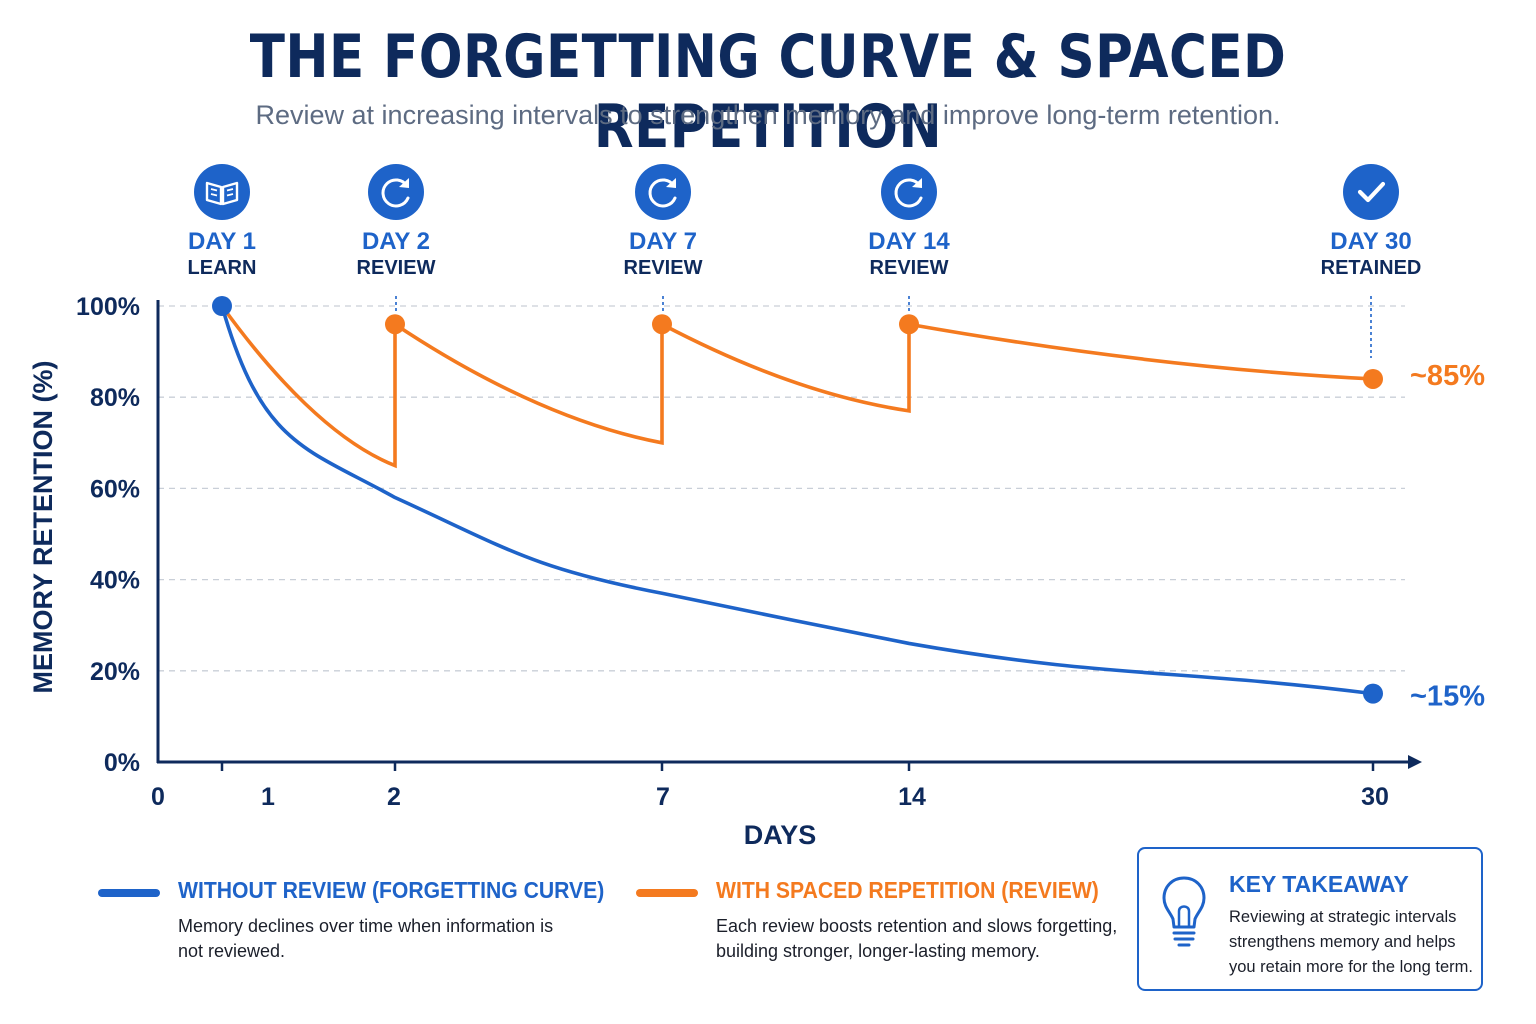 This screenshot has height=1024, width=1536. What do you see at coordinates (108, 307) in the screenshot?
I see `y-tick-label: 100%` at bounding box center [108, 307].